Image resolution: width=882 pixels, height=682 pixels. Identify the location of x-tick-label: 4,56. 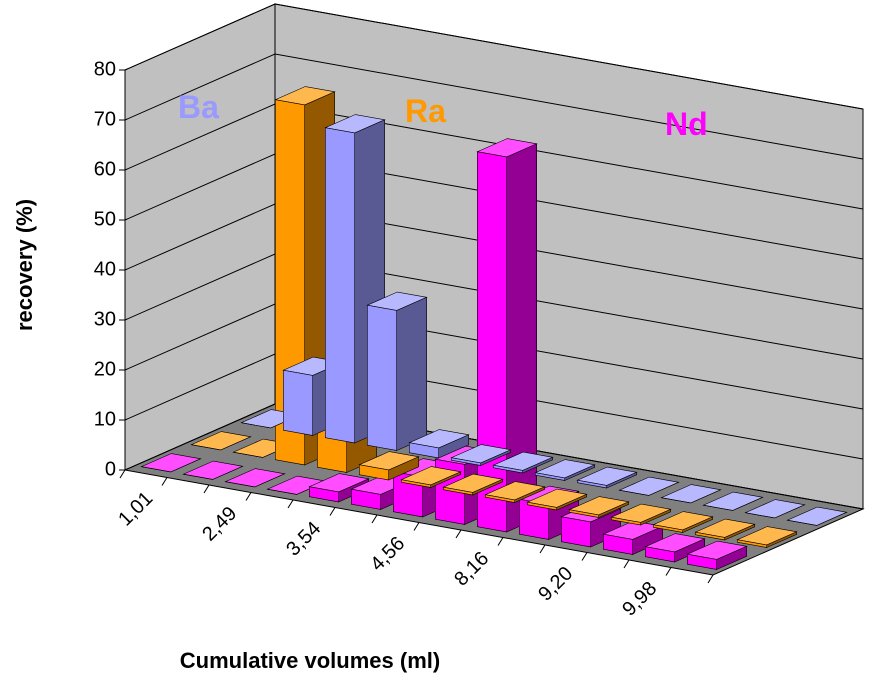
(387, 553).